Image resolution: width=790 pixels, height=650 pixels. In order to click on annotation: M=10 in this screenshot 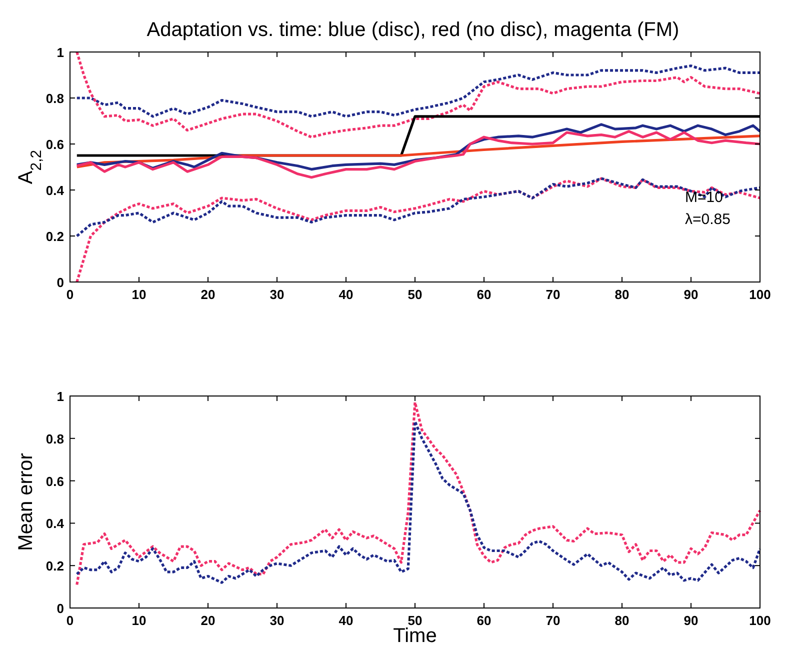, I will do `click(704, 197)`.